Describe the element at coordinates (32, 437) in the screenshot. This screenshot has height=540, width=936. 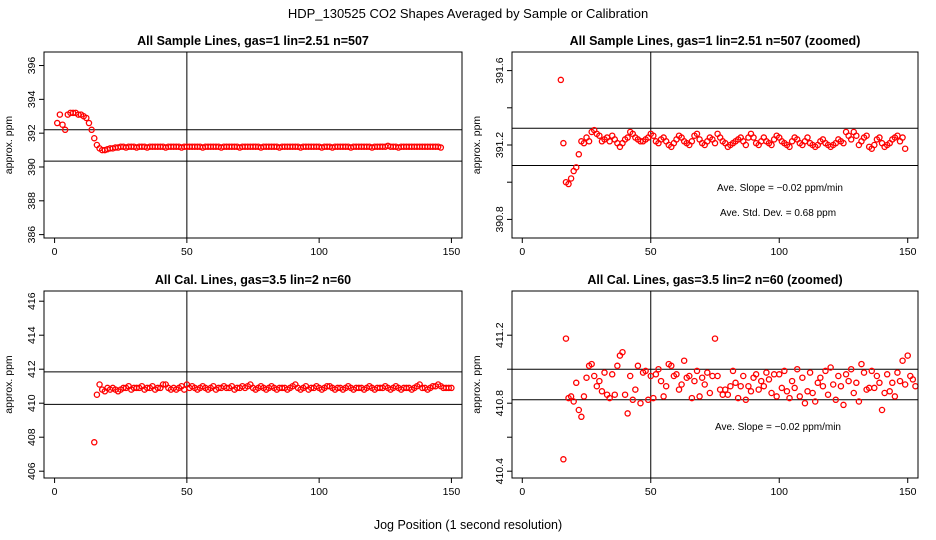
I see `y-tick-label: 408` at that location.